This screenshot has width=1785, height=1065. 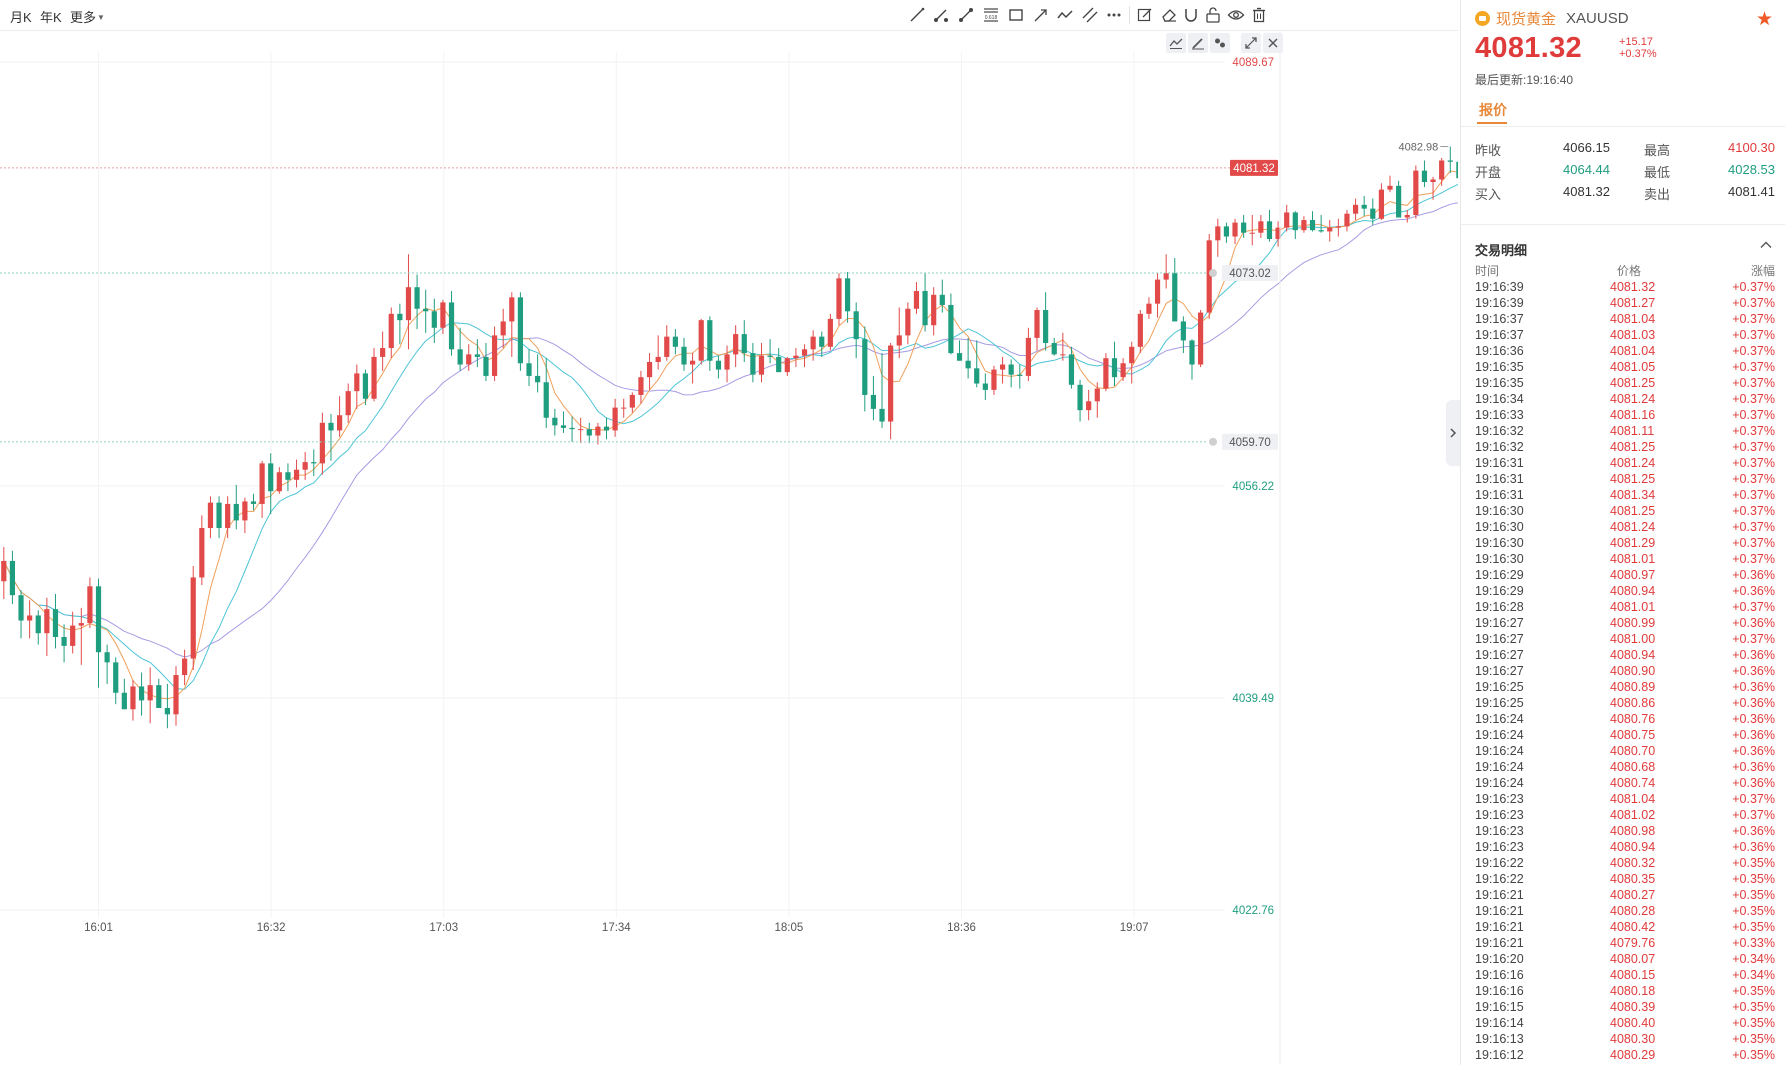 I want to click on trend-line-icon, so click(x=917, y=15).